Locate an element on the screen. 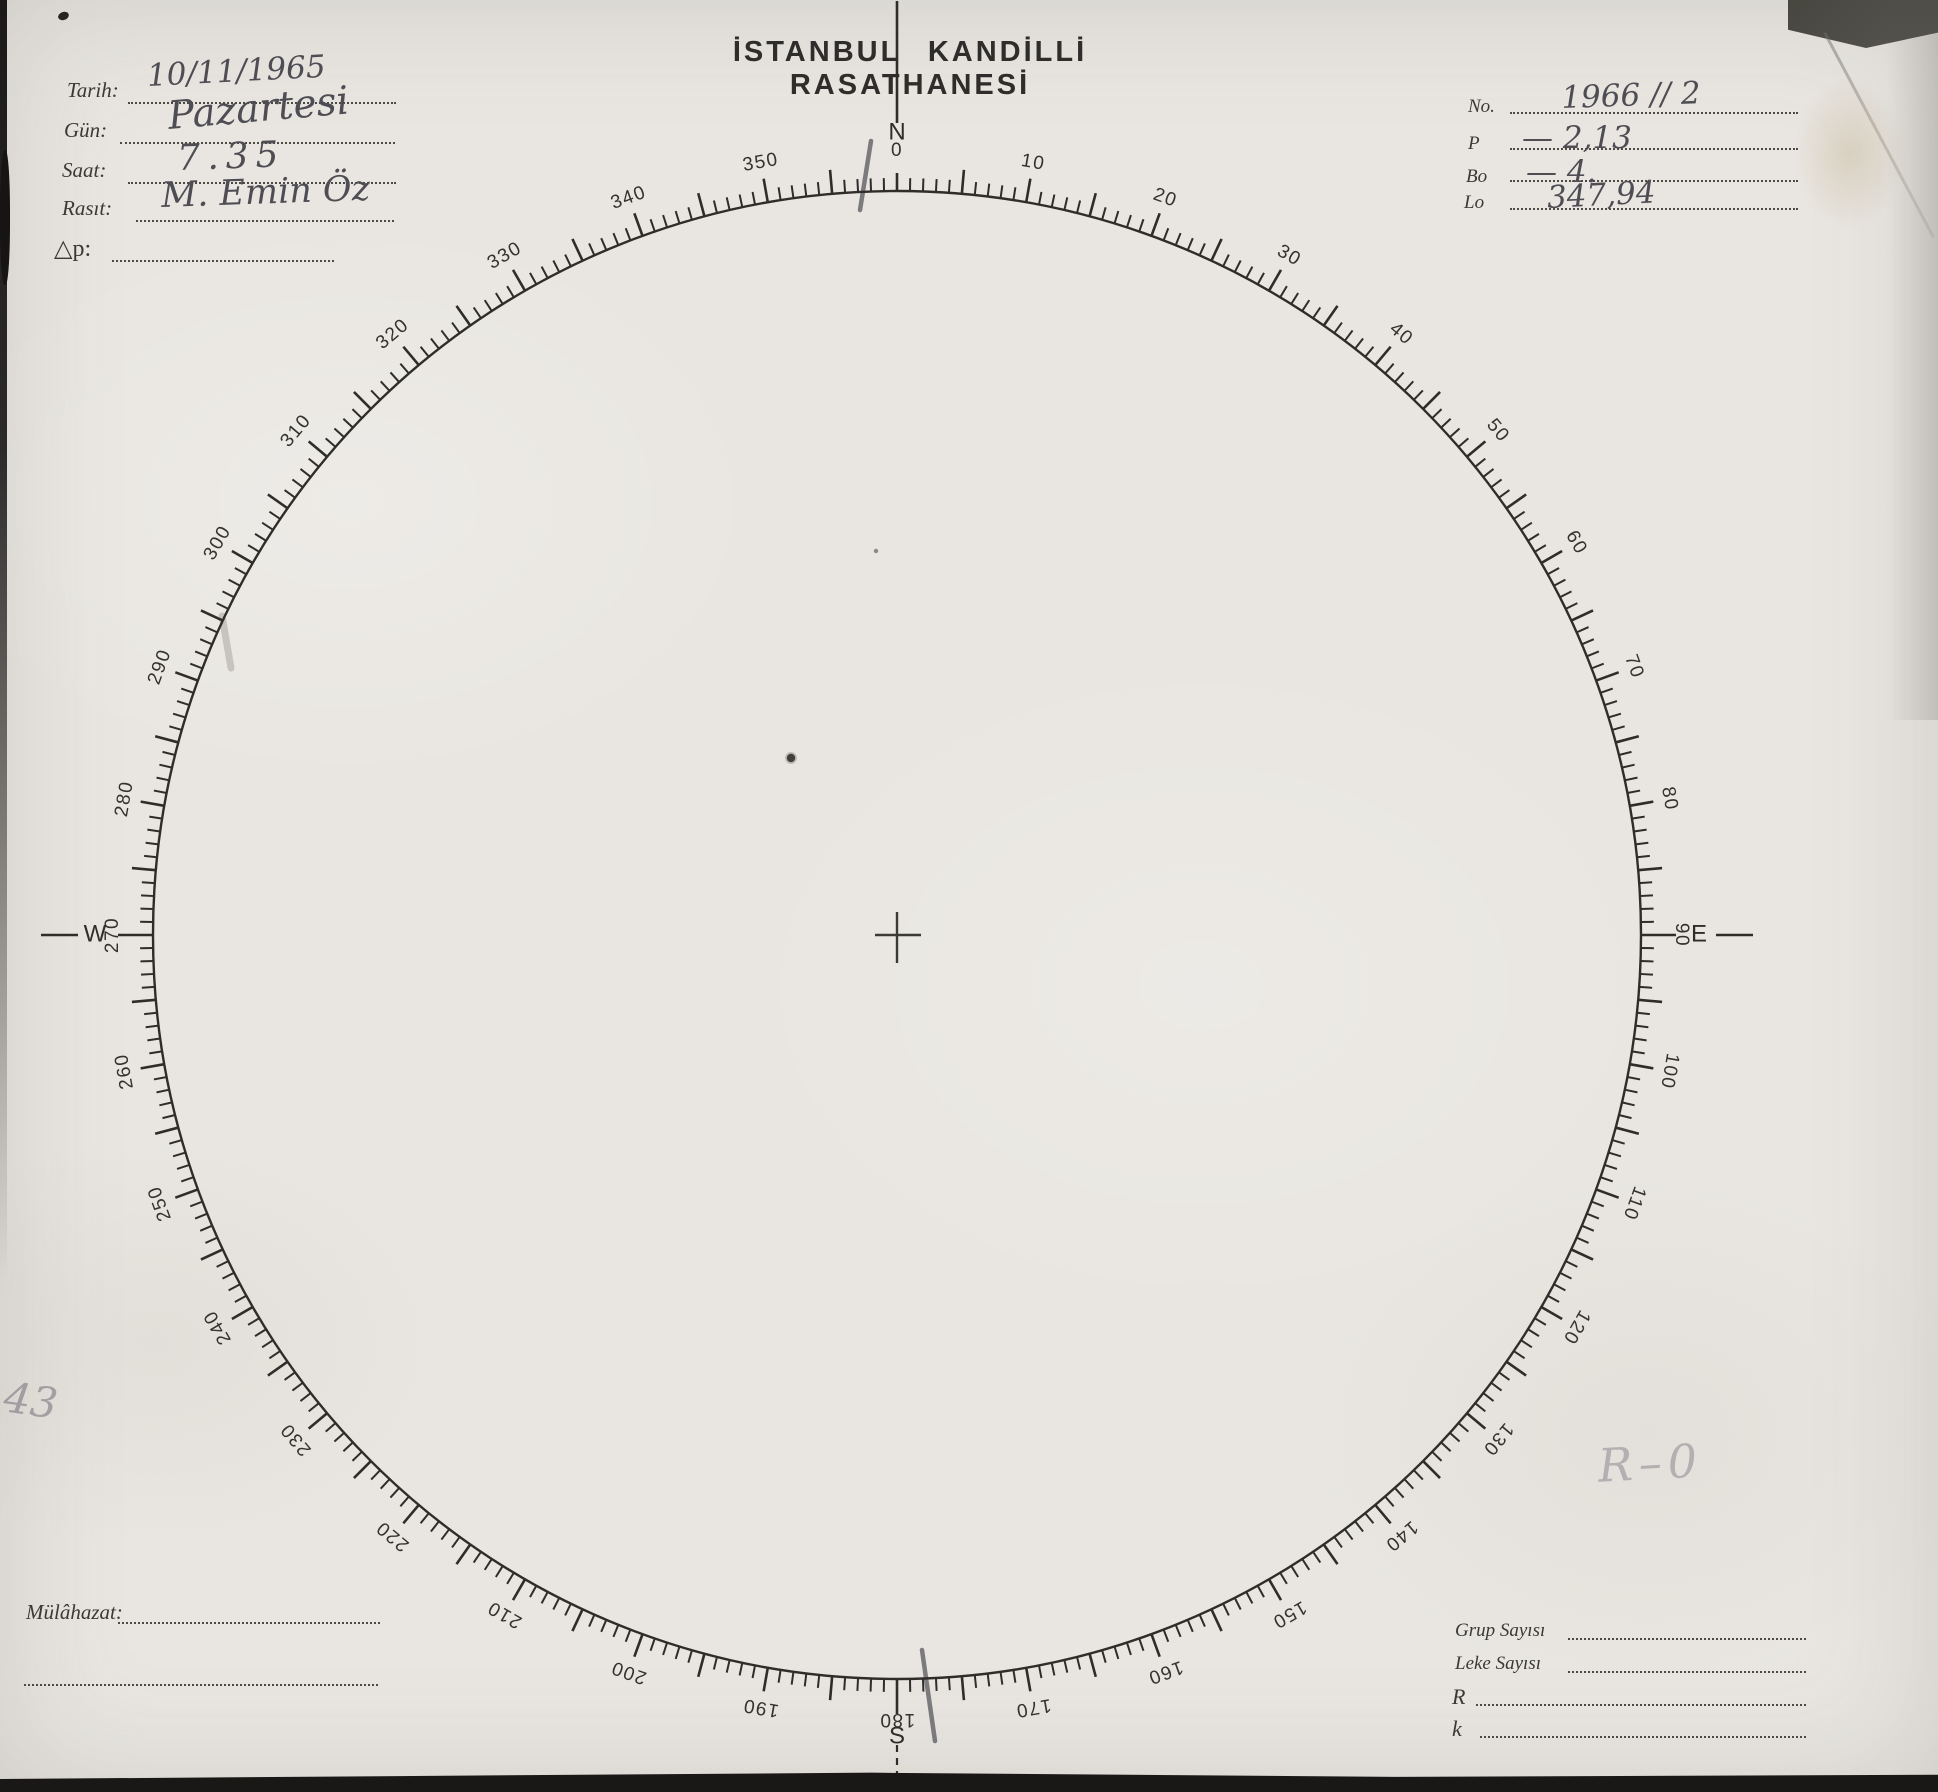  degree-label: 20 is located at coordinates (1165, 198).